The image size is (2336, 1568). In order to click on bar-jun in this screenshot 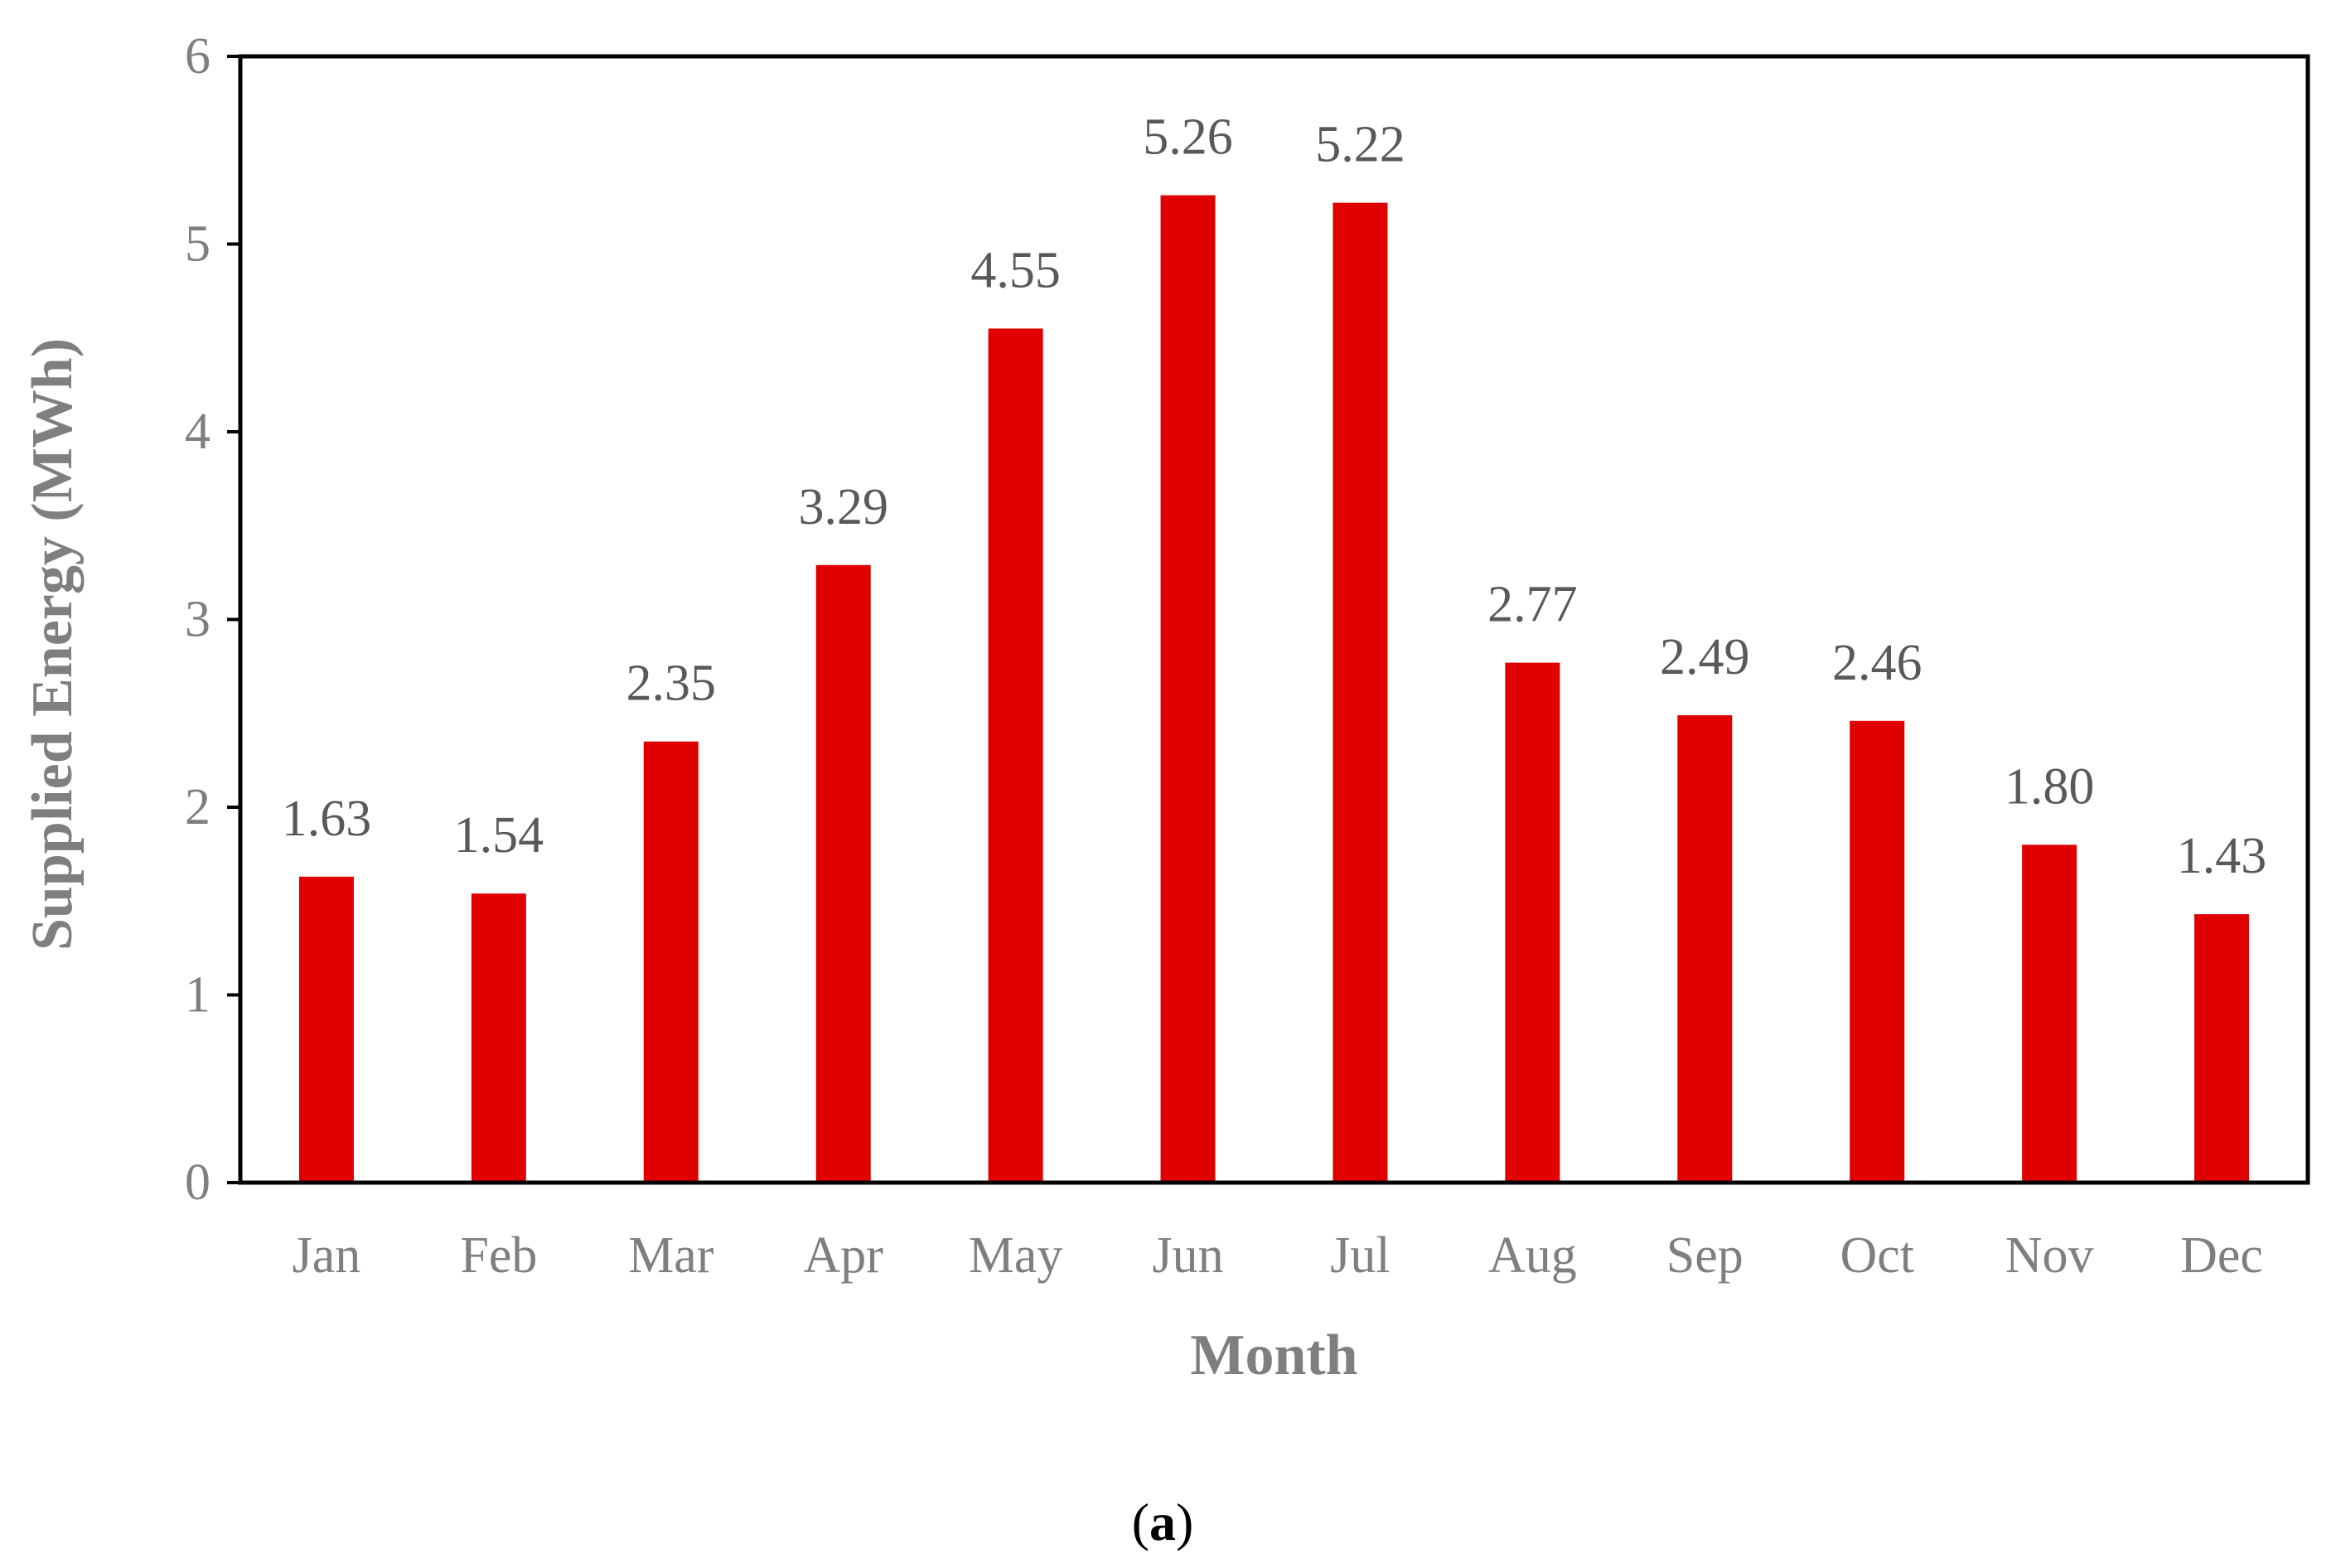, I will do `click(1188, 689)`.